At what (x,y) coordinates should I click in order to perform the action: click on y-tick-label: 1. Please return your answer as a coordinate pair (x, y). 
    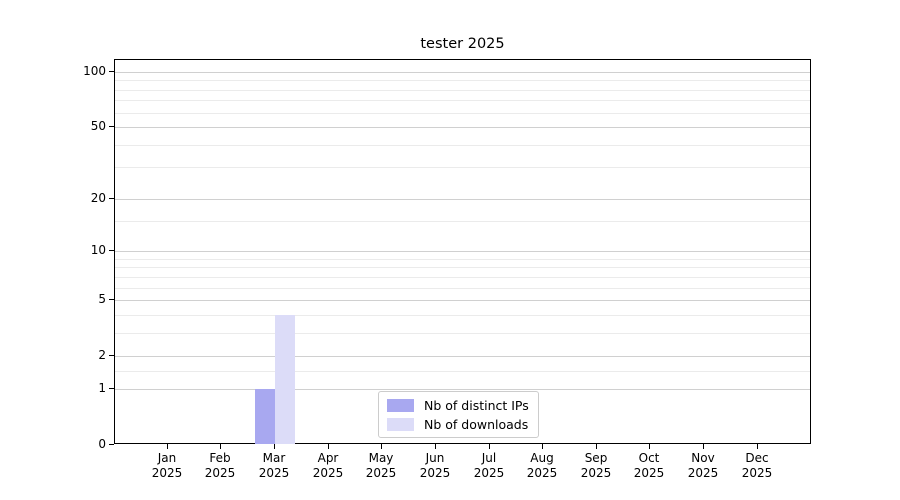
    Looking at the image, I should click on (102, 388).